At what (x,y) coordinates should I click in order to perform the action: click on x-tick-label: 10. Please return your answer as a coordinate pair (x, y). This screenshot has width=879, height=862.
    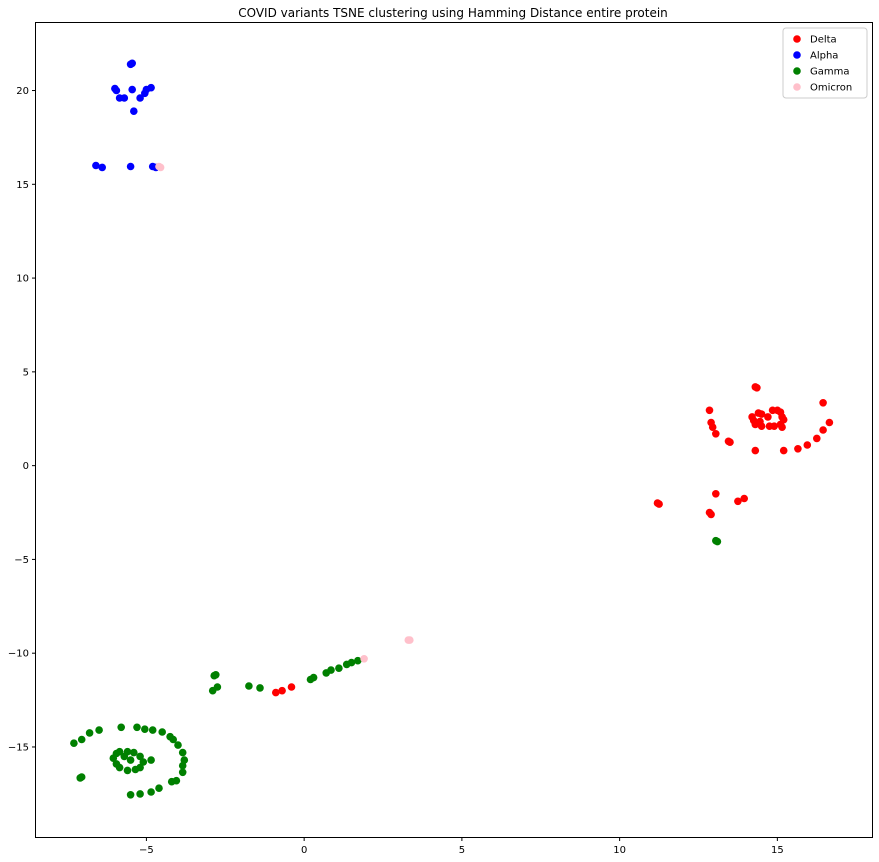
    Looking at the image, I should click on (619, 850).